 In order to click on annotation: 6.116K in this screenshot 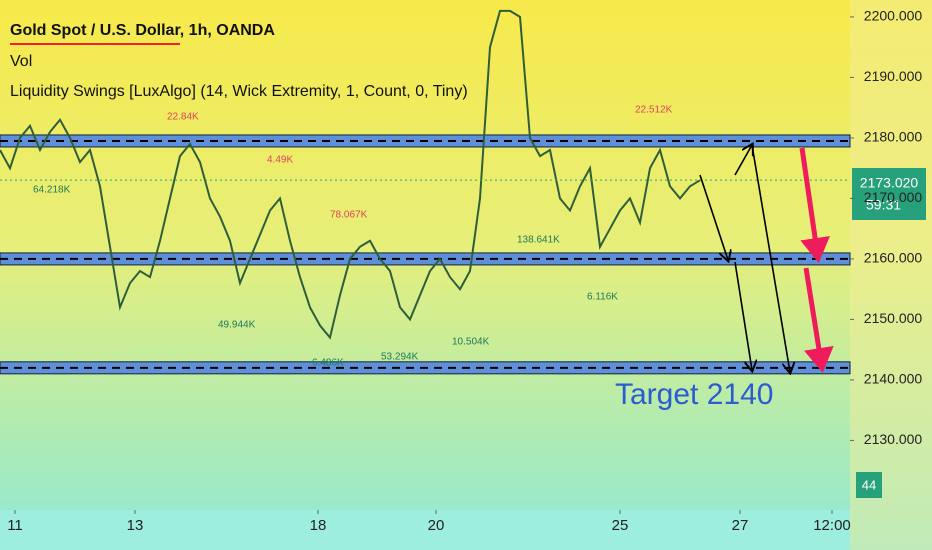, I will do `click(602, 297)`.